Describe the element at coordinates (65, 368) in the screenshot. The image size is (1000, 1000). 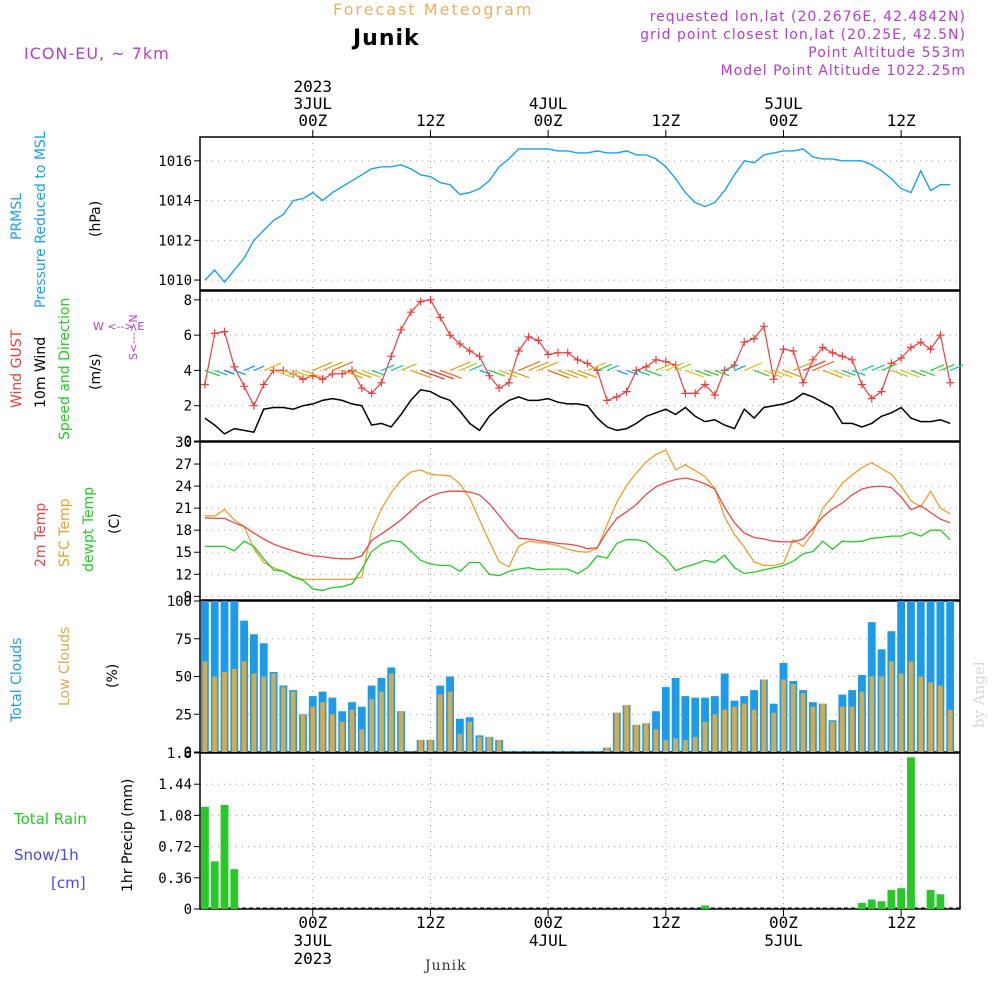
I see `wind-dir-label: Speed and Direction` at that location.